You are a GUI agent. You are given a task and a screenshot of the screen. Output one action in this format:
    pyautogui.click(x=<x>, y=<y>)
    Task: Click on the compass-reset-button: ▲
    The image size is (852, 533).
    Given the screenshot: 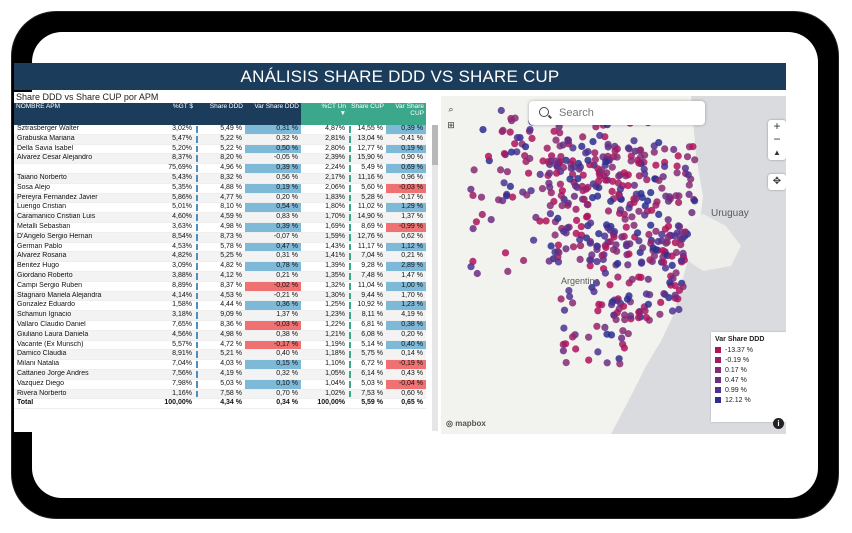 What is the action you would take?
    pyautogui.click(x=777, y=152)
    